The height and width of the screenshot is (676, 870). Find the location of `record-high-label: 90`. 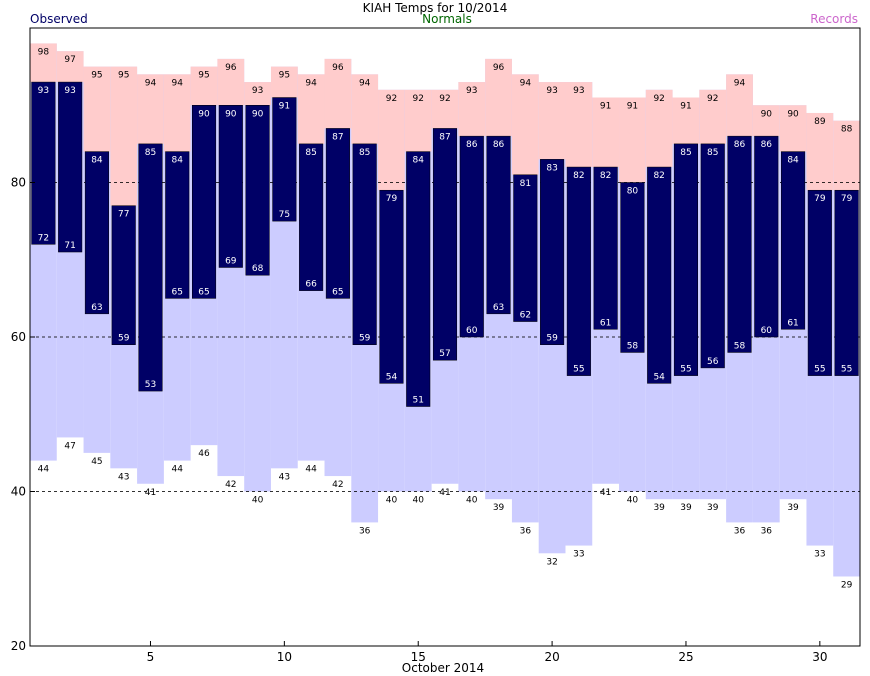

record-high-label: 90 is located at coordinates (767, 114).